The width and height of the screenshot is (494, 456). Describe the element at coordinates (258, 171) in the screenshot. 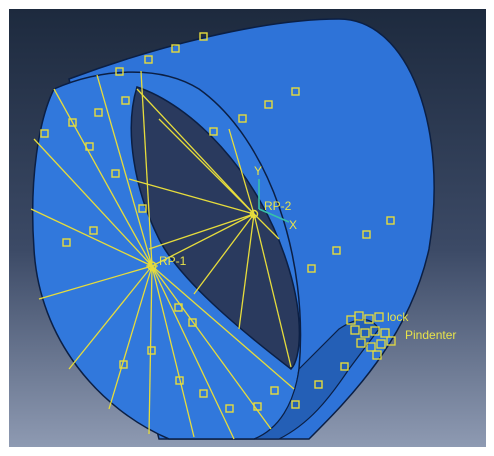

I see `axis-y-label: Y` at that location.